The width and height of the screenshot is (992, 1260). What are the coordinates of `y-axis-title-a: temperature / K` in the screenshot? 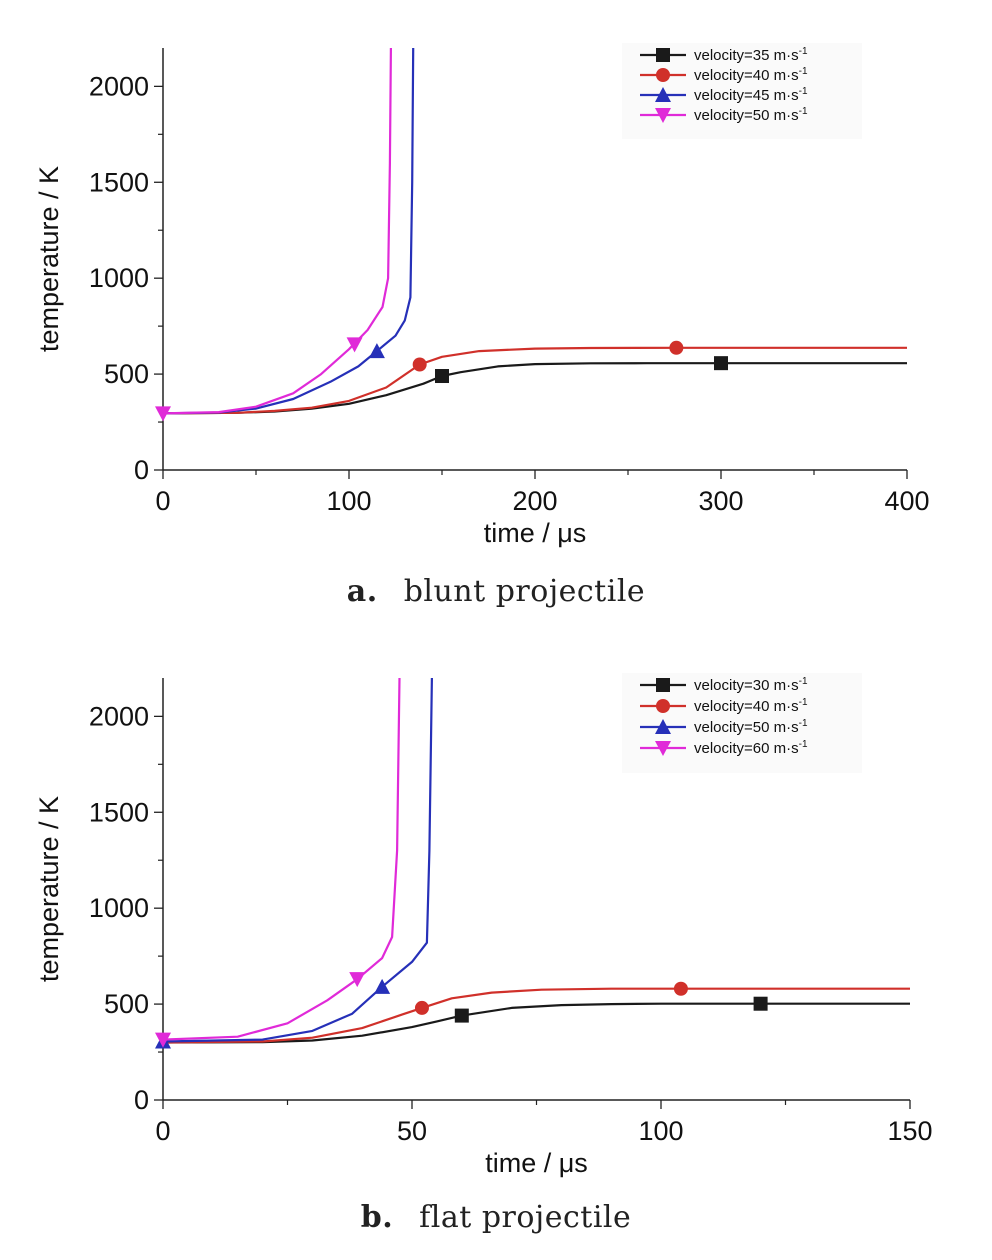 It's located at (49, 259).